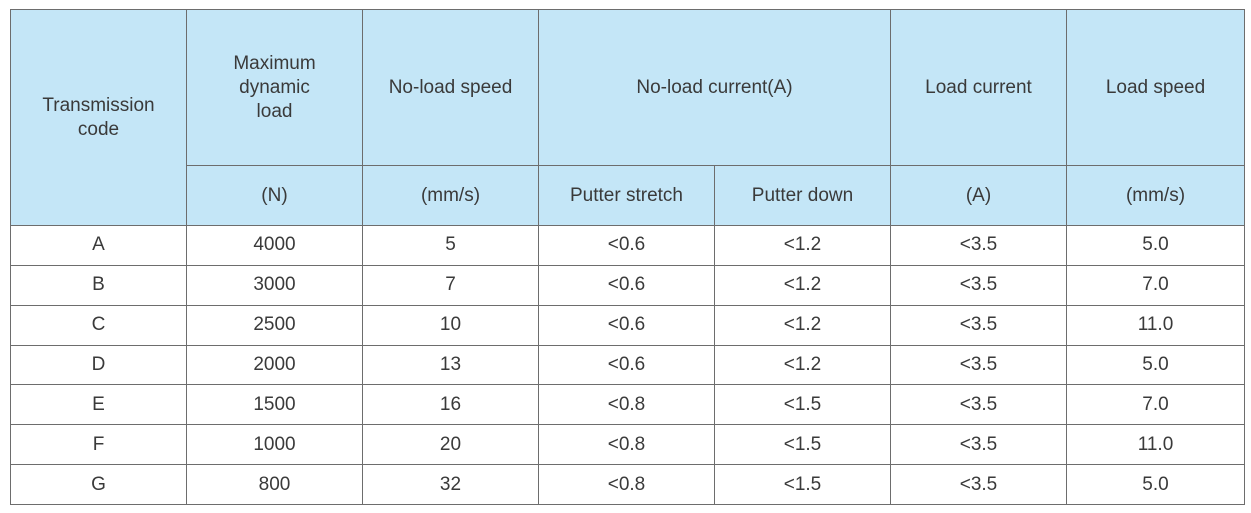  What do you see at coordinates (450, 245) in the screenshot?
I see `cell-speed: 5` at bounding box center [450, 245].